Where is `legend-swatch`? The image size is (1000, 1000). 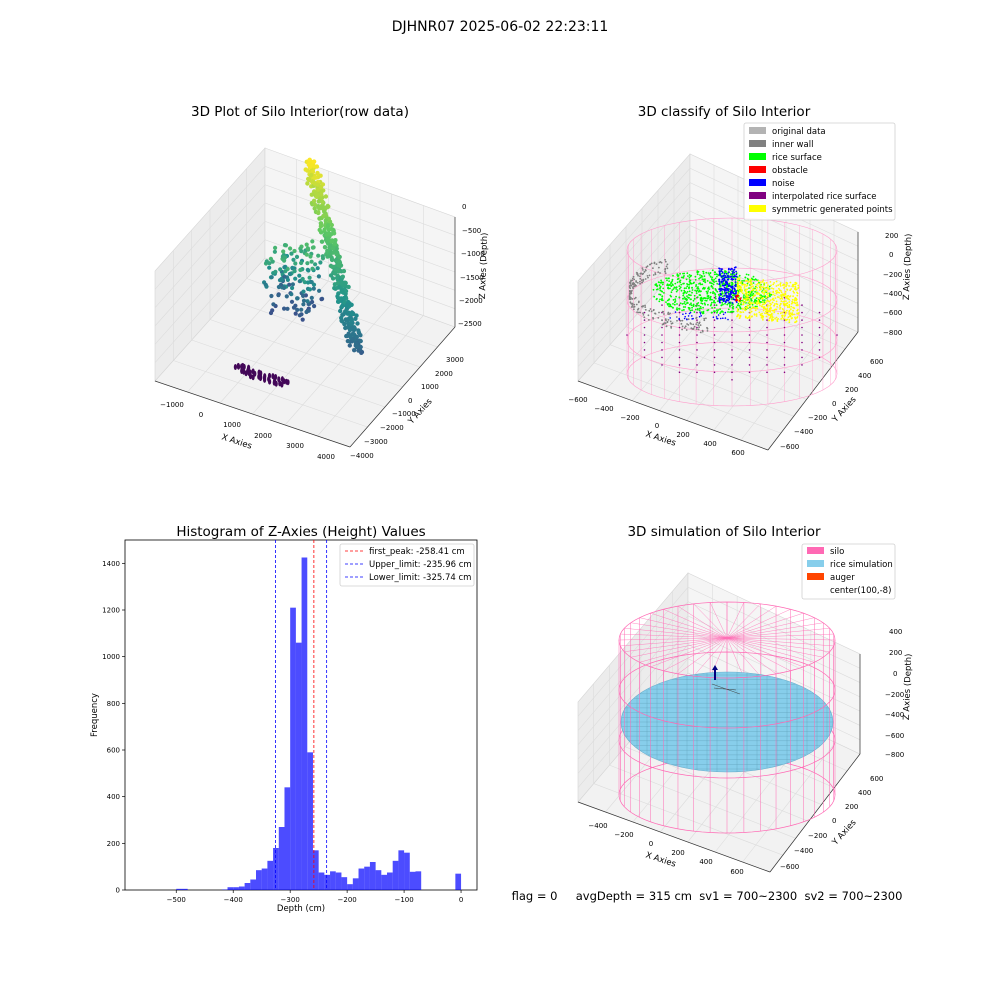
legend-swatch is located at coordinates (757, 130).